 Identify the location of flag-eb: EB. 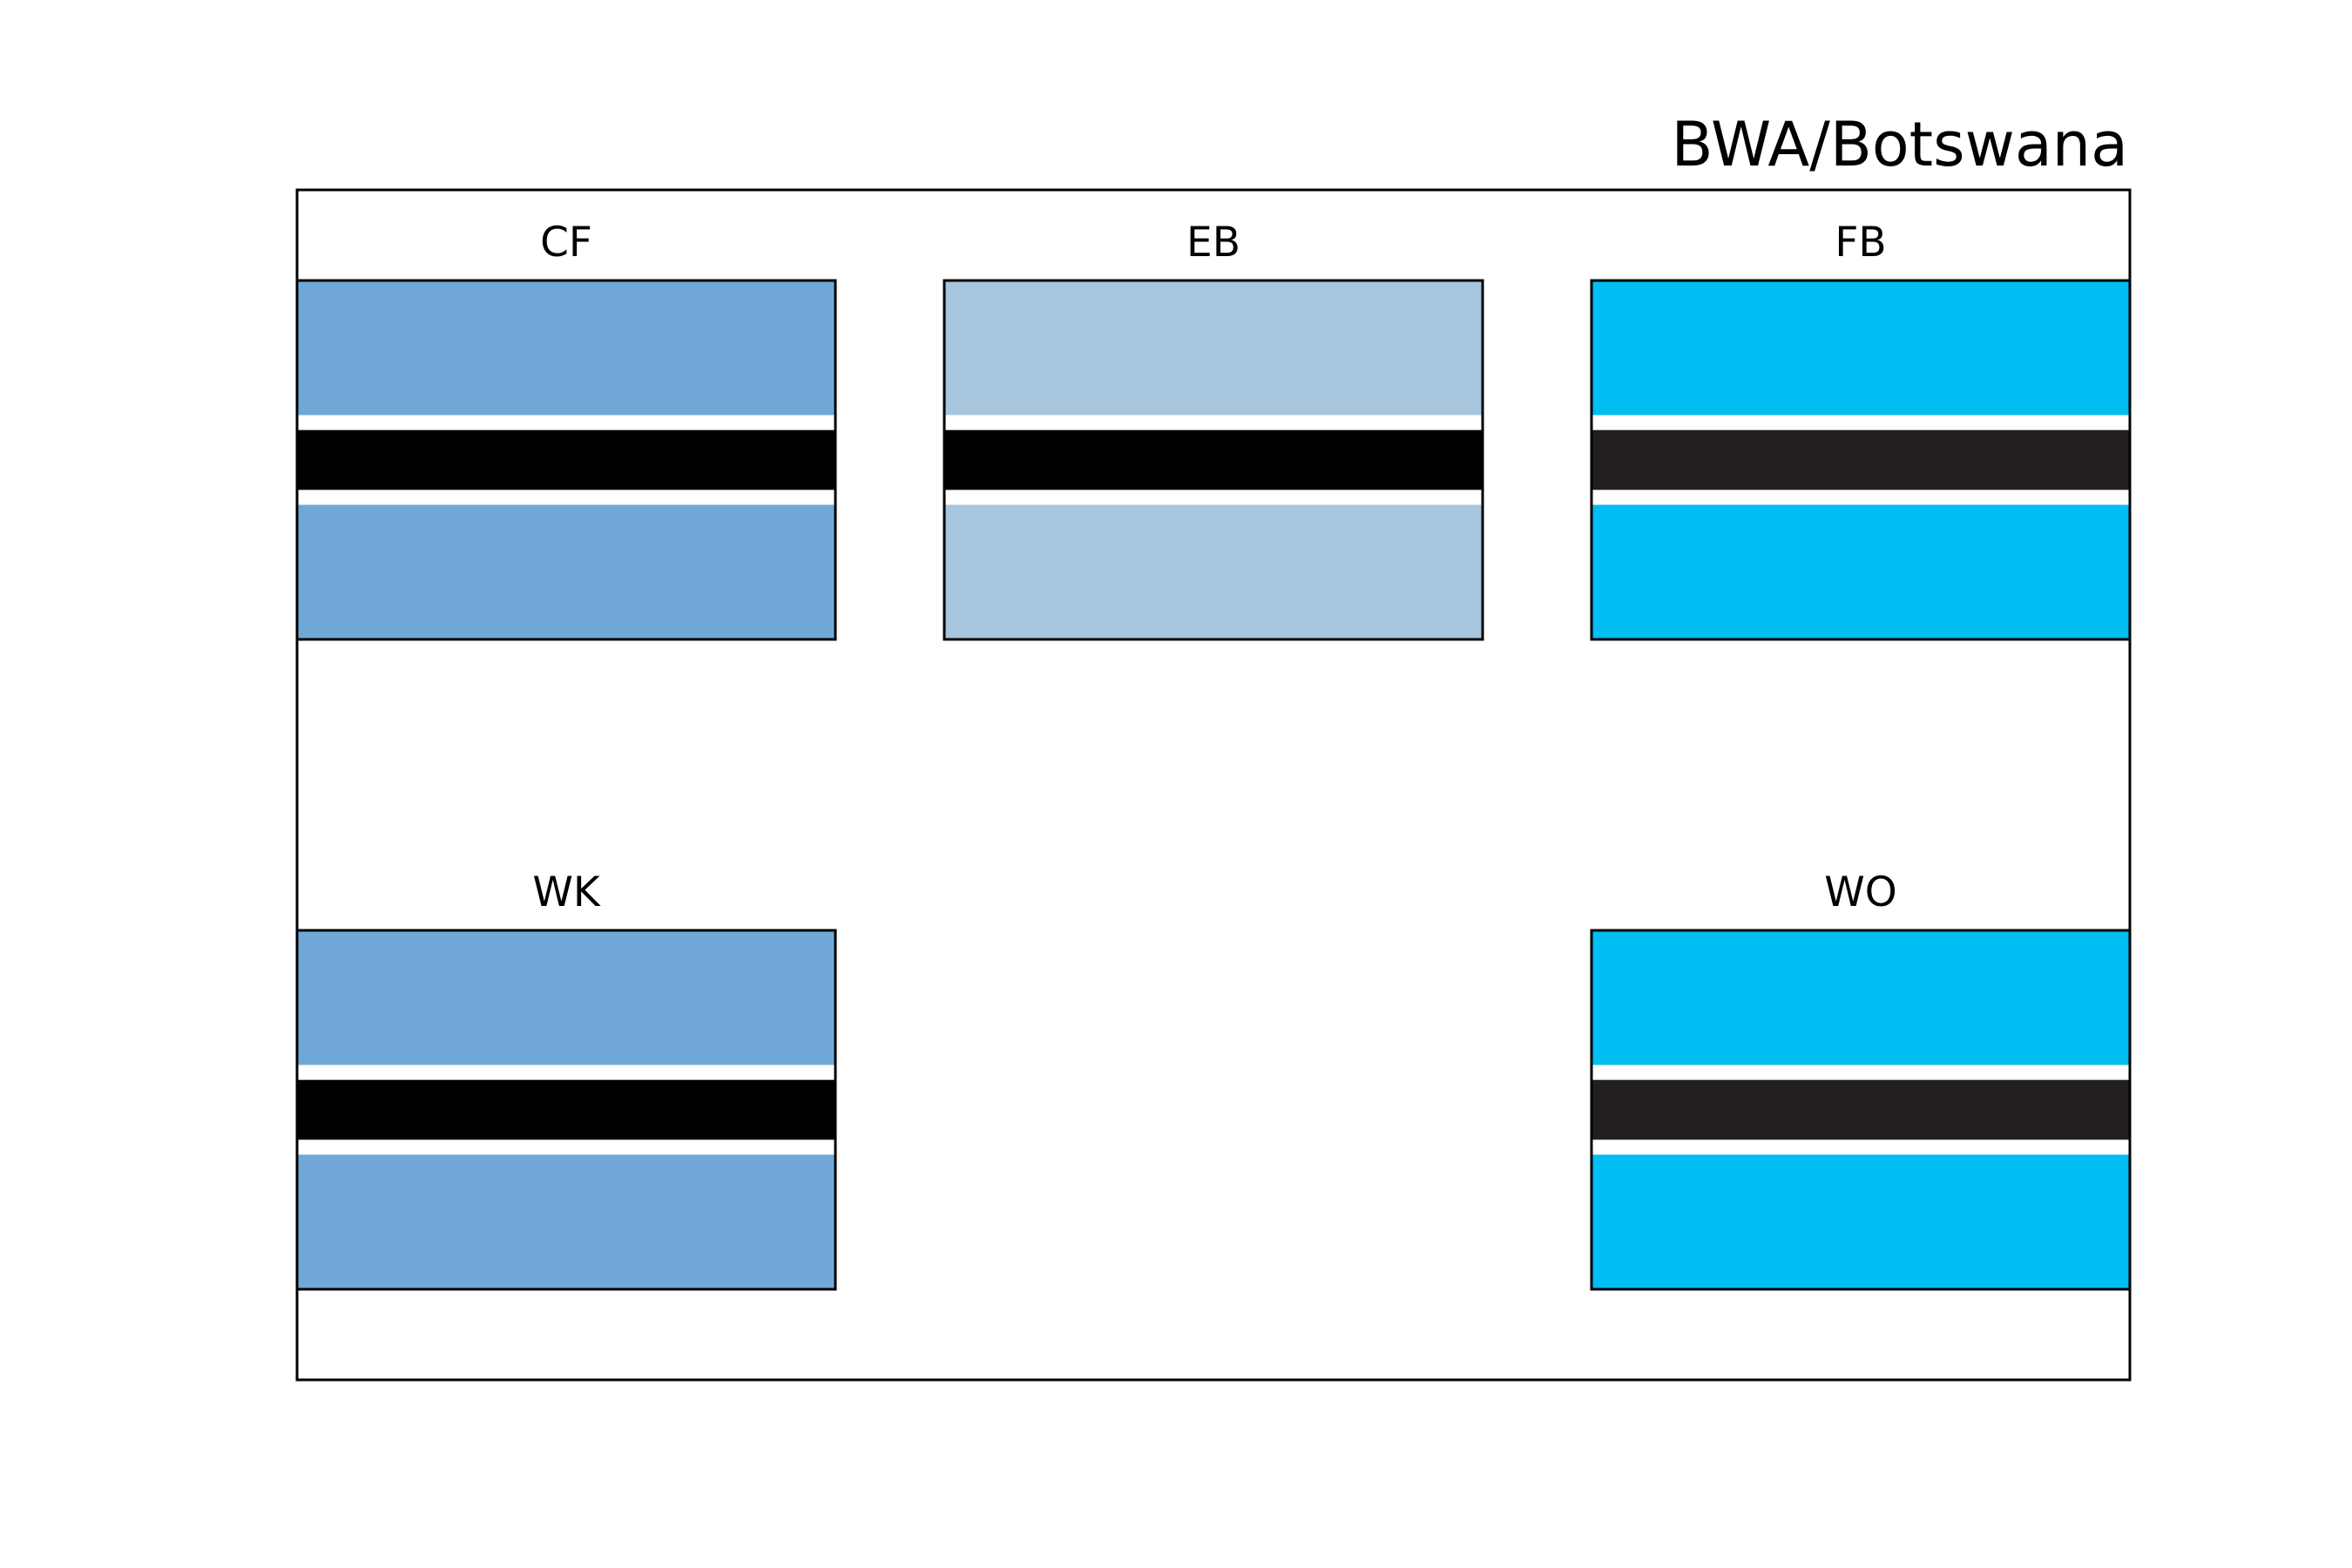
(1213, 430).